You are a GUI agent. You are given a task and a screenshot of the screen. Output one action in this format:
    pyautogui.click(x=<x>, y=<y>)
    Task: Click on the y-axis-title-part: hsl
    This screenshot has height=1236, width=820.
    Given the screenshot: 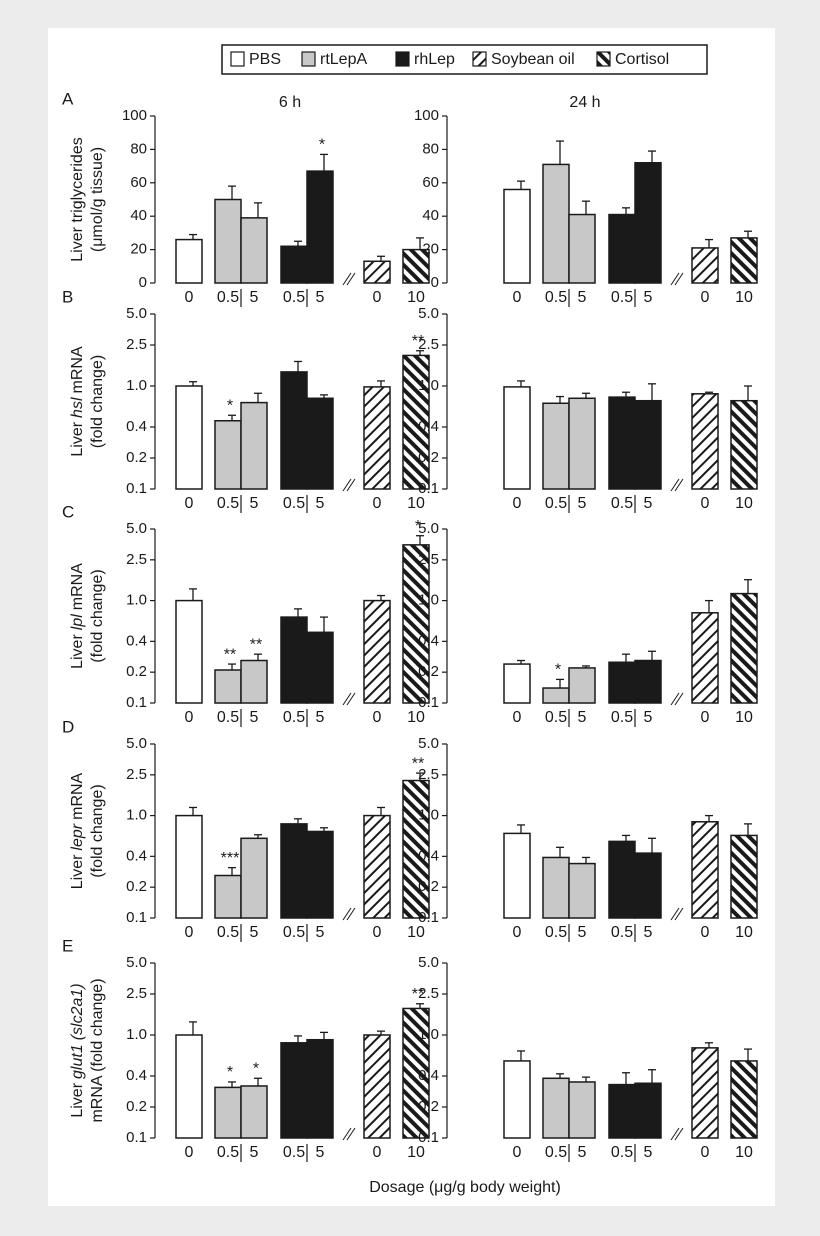 What is the action you would take?
    pyautogui.click(x=77, y=407)
    